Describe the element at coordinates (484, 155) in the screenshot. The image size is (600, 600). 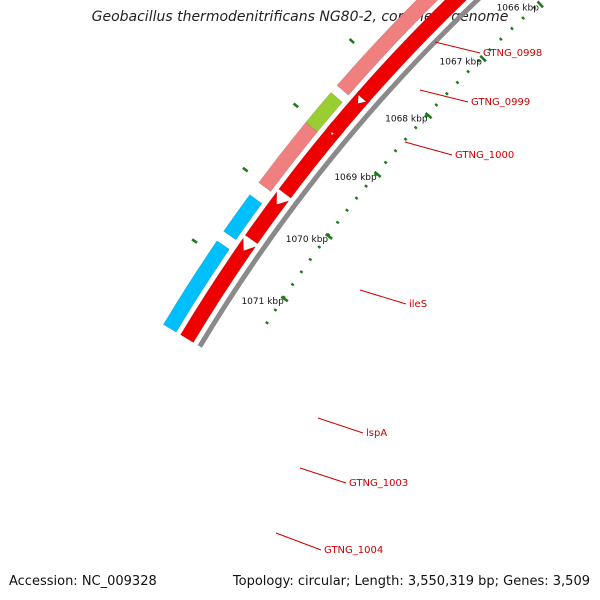
I see `gene-label: GTNG_1000` at that location.